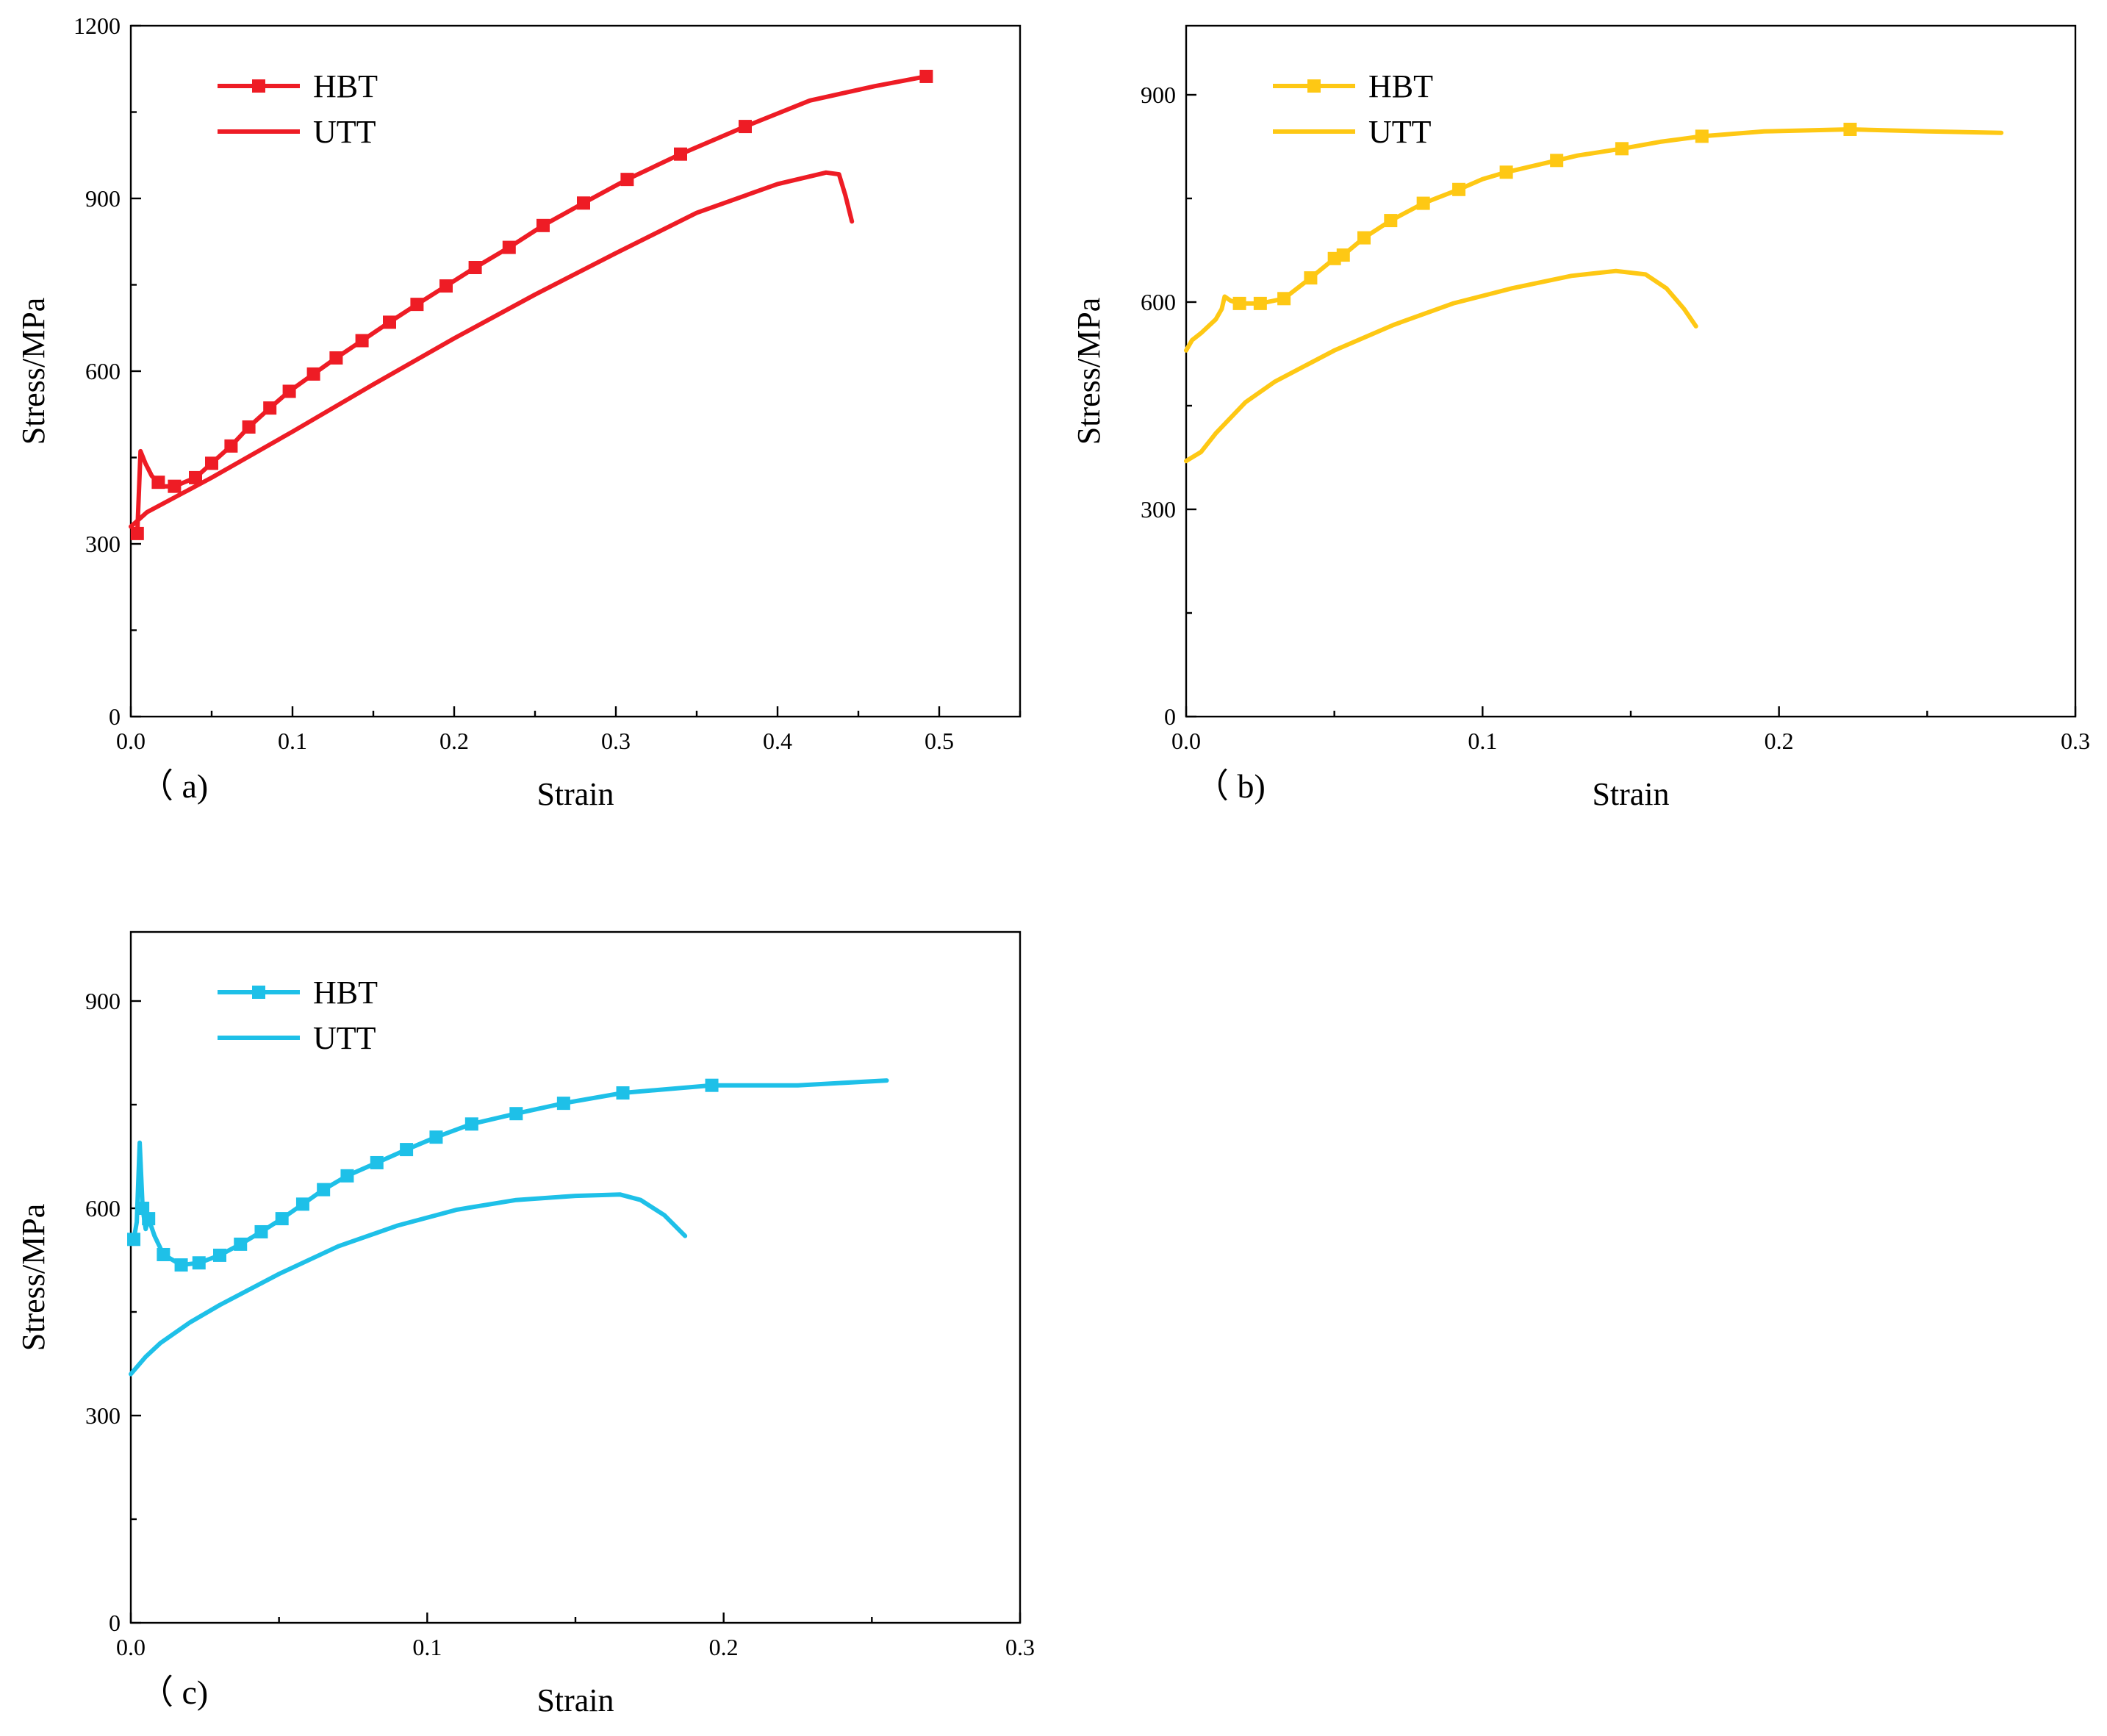 Image resolution: width=2107 pixels, height=1736 pixels. Describe the element at coordinates (344, 1038) in the screenshot. I see `chart-3-legend-utt-label: UTT` at that location.